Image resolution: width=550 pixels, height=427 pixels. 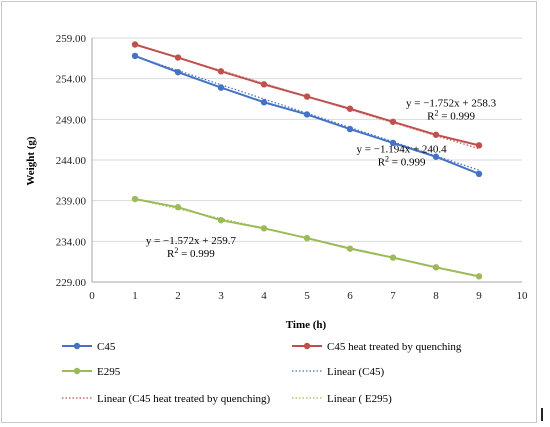 I want to click on y-tick-label: 244.00, so click(x=71, y=161).